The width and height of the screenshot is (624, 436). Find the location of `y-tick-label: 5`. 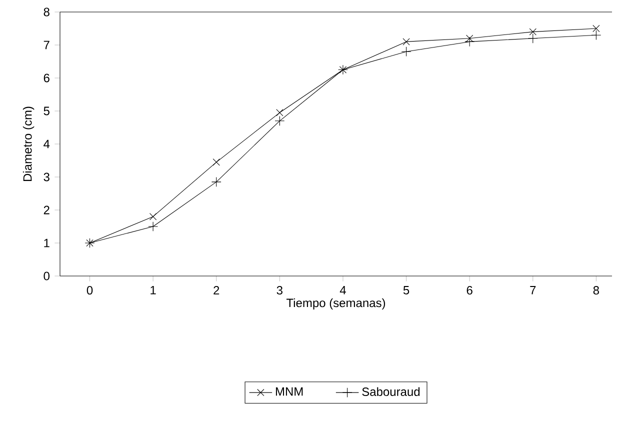

y-tick-label: 5 is located at coordinates (47, 111).